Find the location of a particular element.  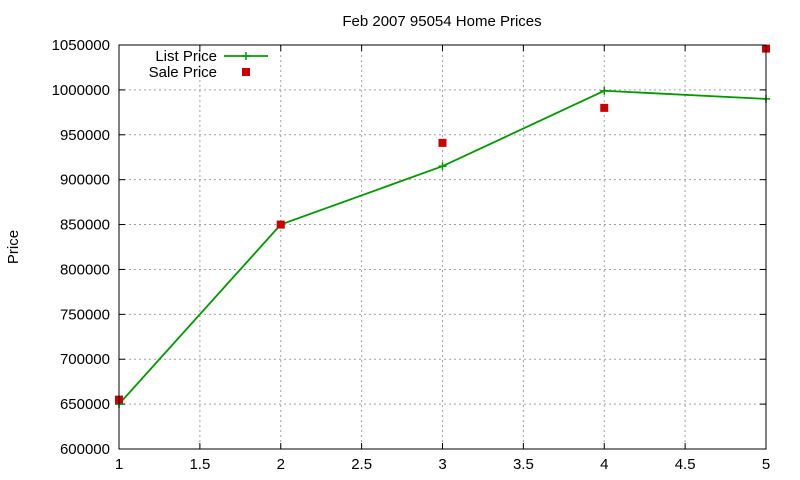

y-tick-label: 1050000 is located at coordinates (81, 45).